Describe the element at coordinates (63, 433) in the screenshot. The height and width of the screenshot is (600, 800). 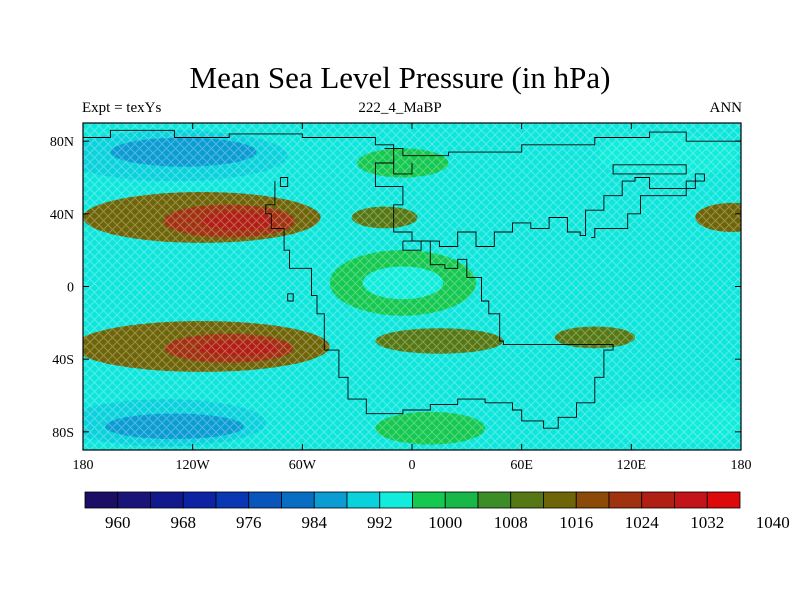
I see `y-tick-label: 80S` at that location.